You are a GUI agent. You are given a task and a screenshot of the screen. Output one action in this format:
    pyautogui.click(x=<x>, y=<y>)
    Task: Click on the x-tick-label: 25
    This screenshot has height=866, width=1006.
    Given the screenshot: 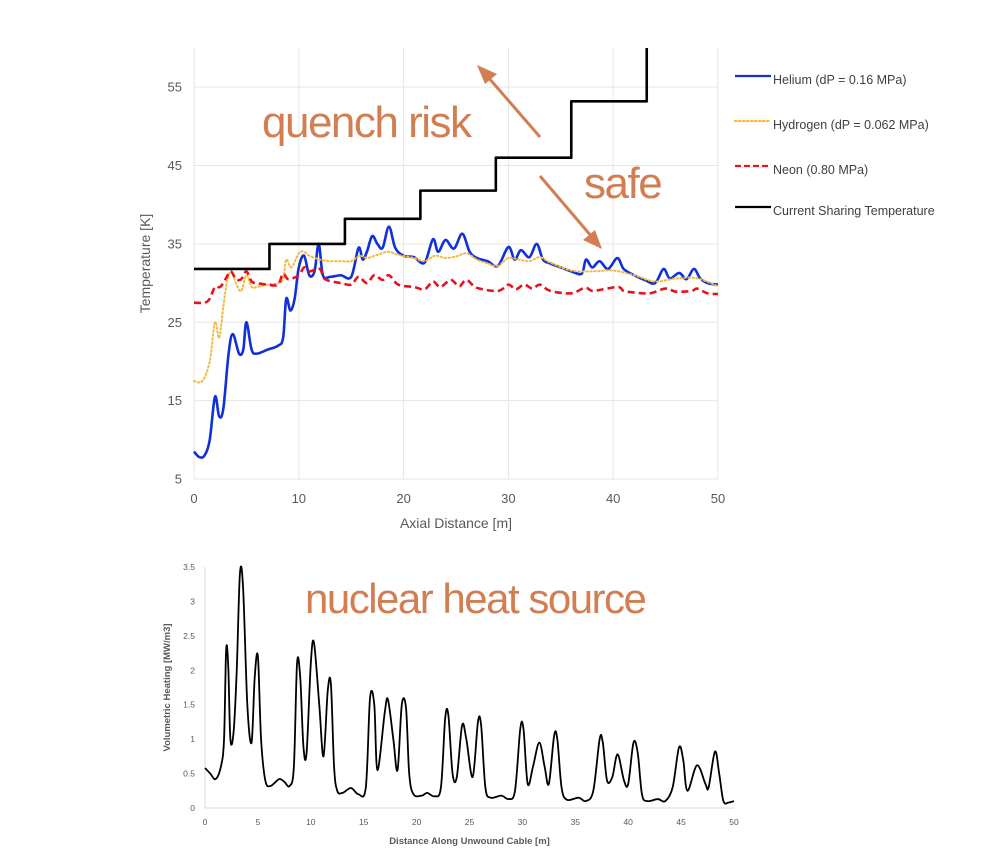 What is the action you would take?
    pyautogui.click(x=470, y=822)
    